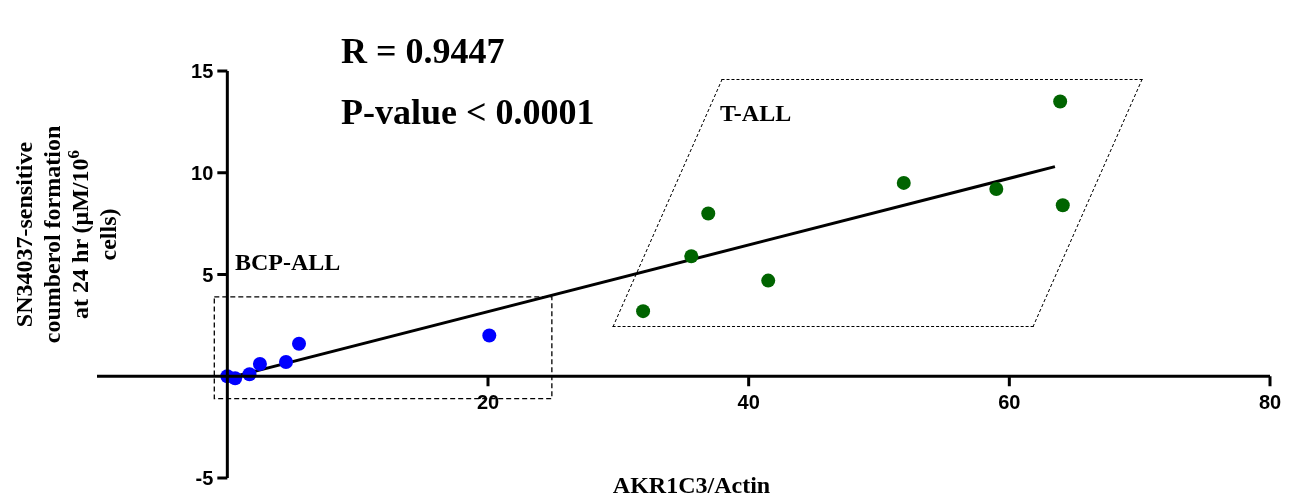  Describe the element at coordinates (288, 262) in the screenshot. I see `annotation: BCP-ALL` at that location.